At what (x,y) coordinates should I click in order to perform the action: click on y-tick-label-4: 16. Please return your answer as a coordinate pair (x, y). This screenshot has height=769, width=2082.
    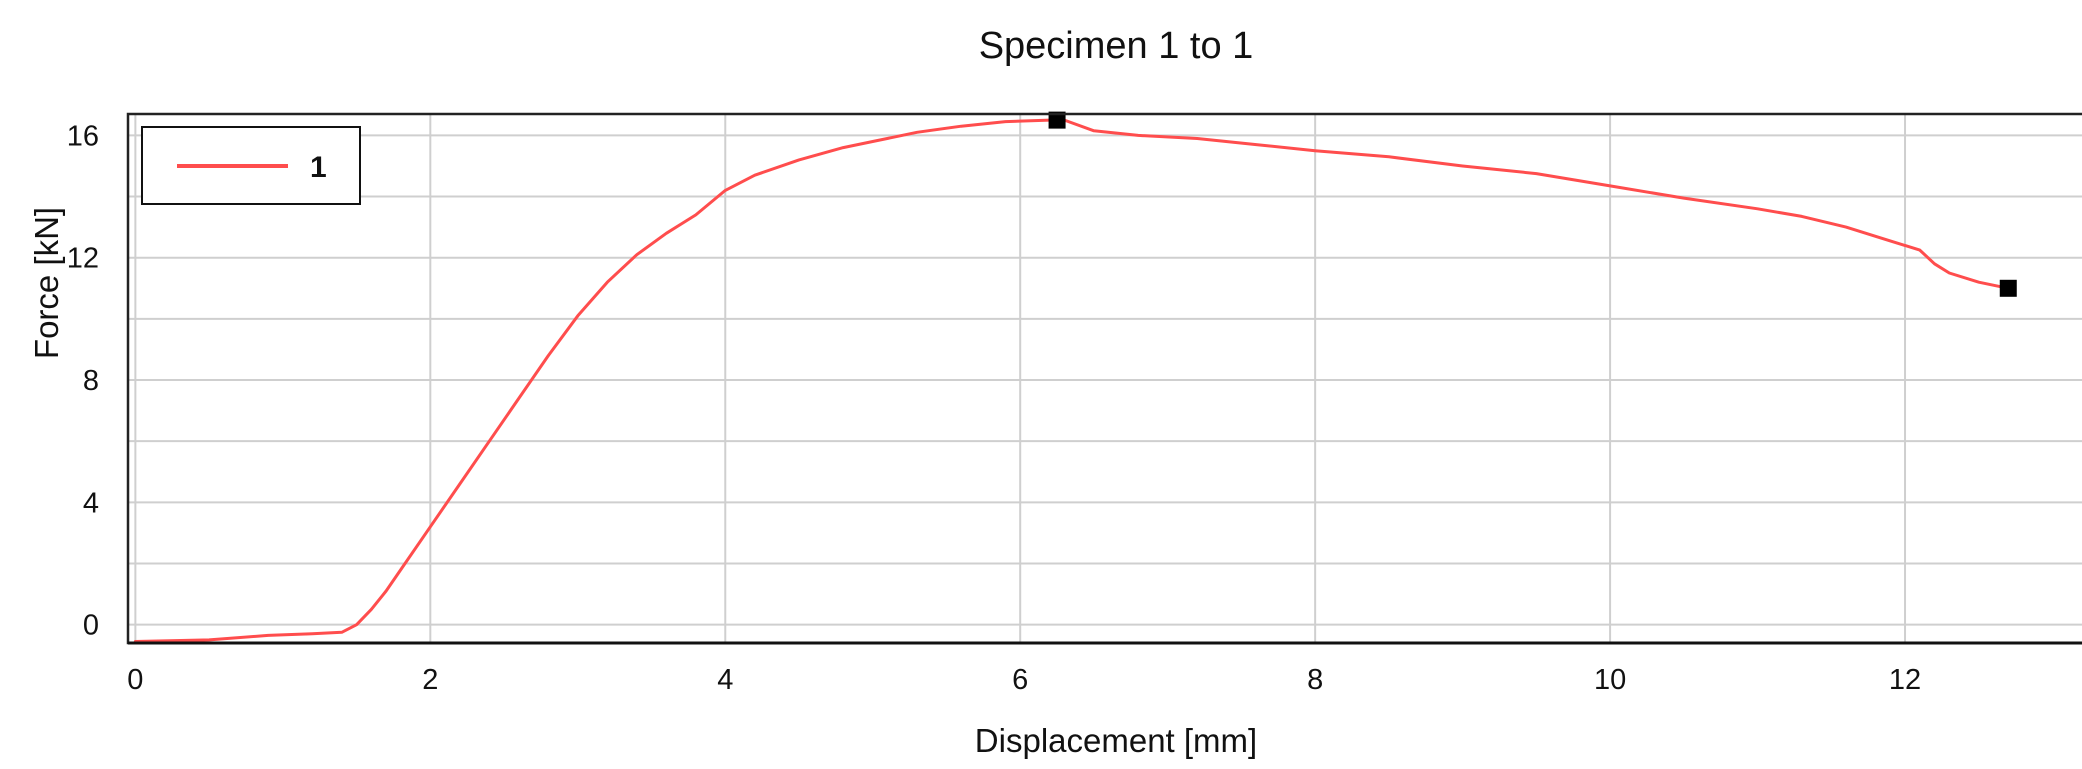
    Looking at the image, I should click on (83, 136).